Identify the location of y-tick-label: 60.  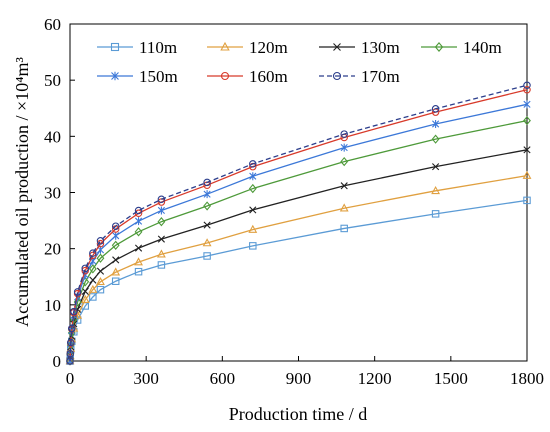
(52, 24).